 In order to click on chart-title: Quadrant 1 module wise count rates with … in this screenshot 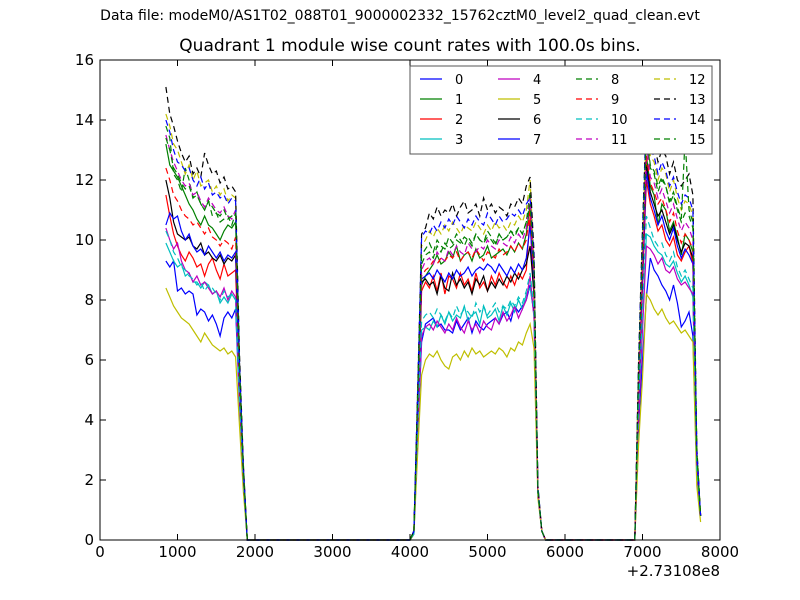, I will do `click(410, 46)`.